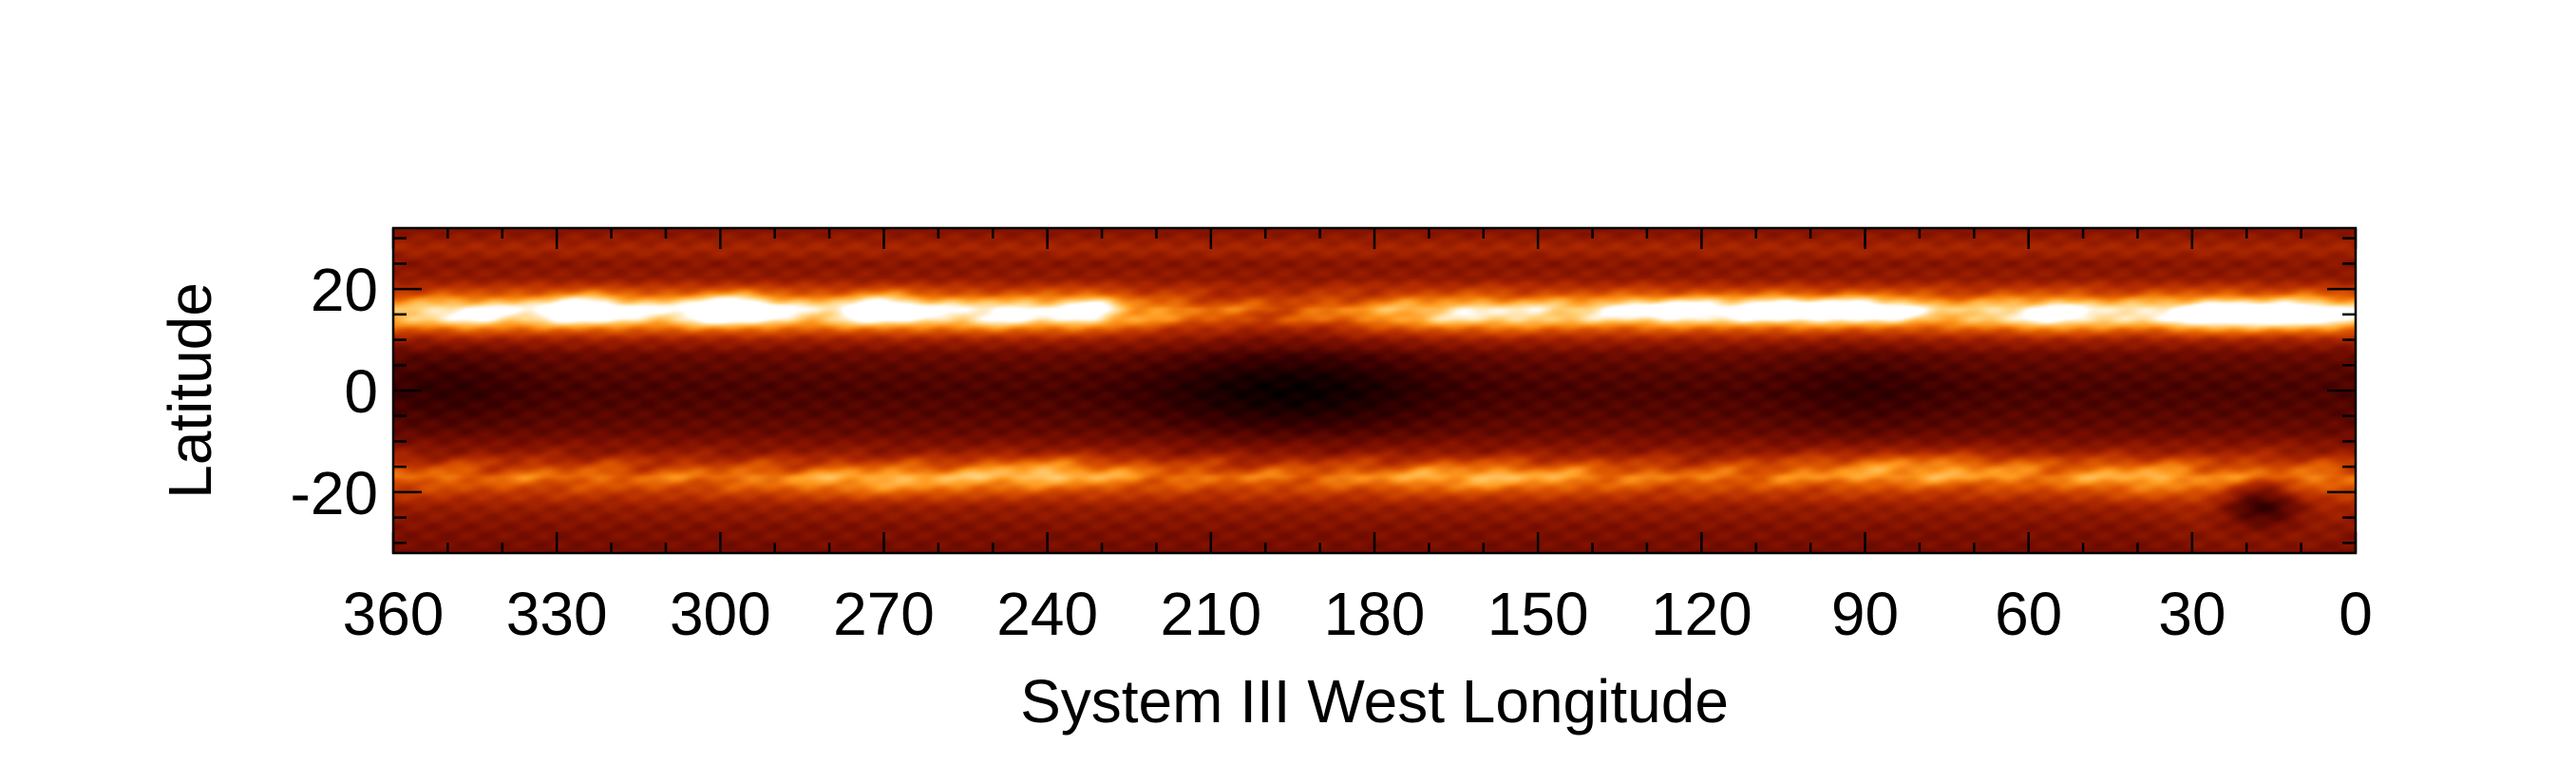 The height and width of the screenshot is (784, 2576). Describe the element at coordinates (190, 391) in the screenshot. I see `y-axis-title: Latitude` at that location.